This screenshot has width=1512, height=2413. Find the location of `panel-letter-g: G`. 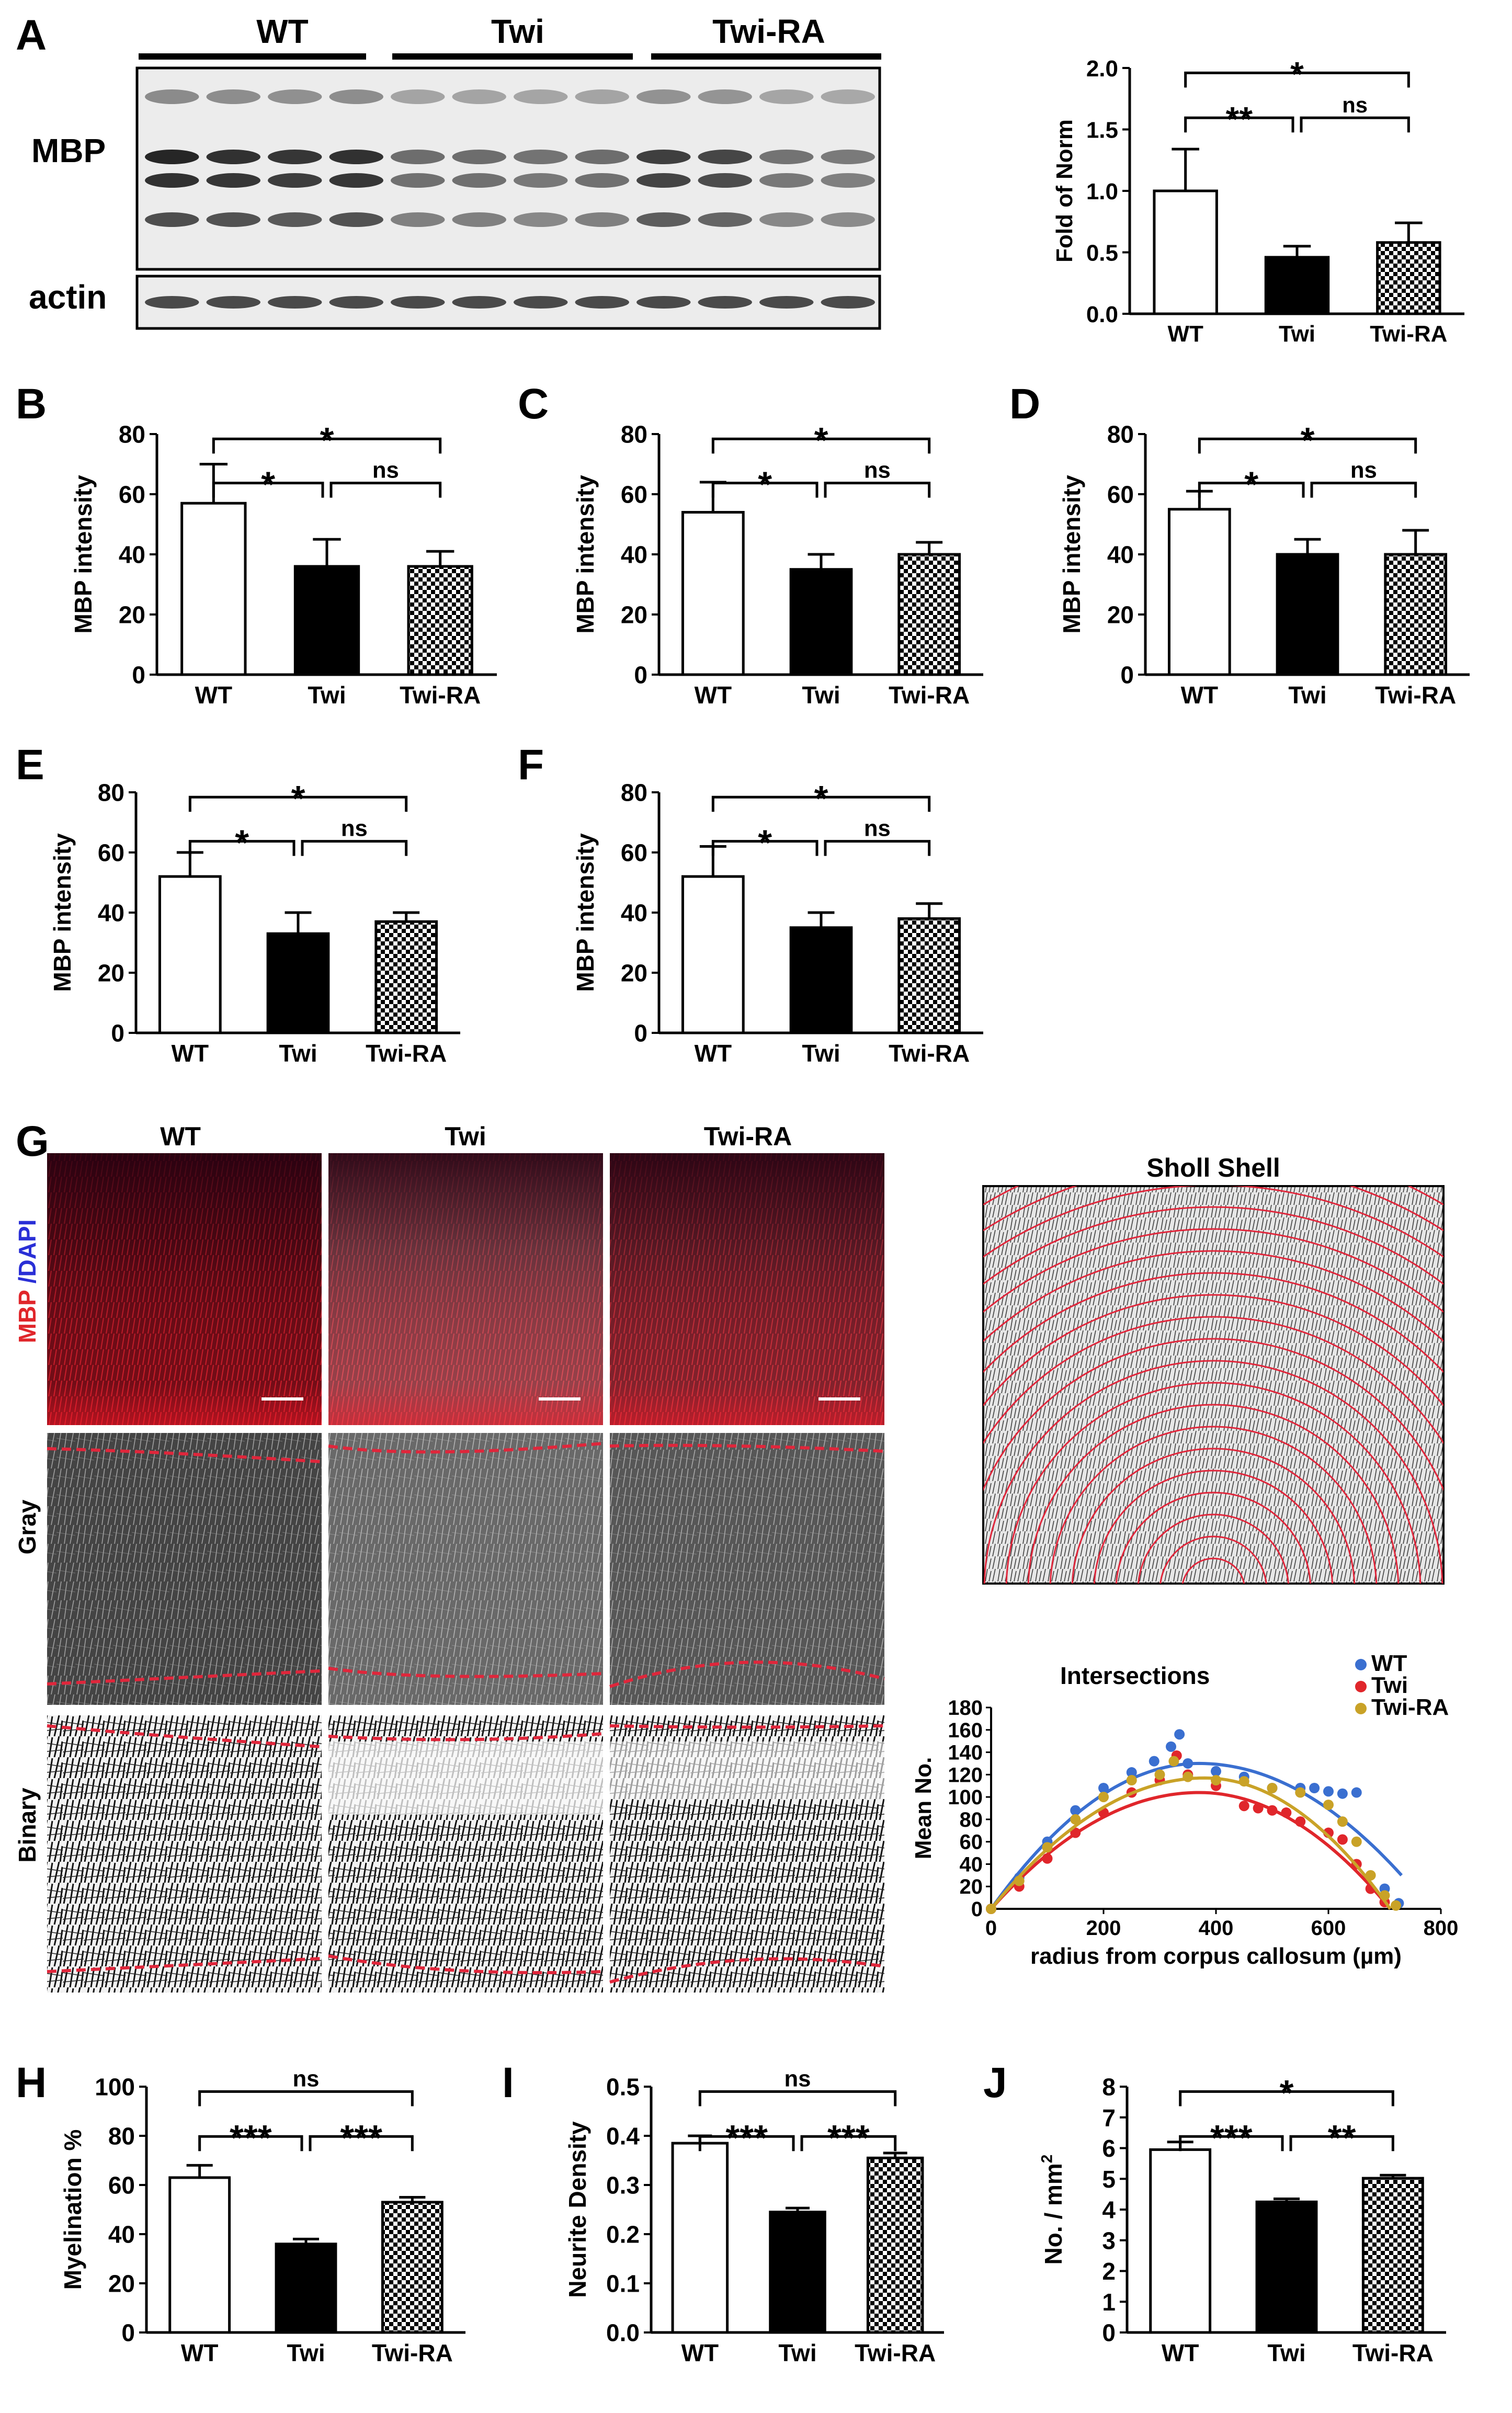

panel-letter-g: G is located at coordinates (32, 1141).